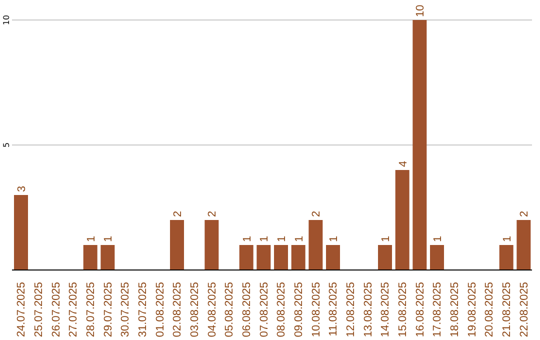 This screenshot has height=340, width=540. What do you see at coordinates (264, 310) in the screenshot?
I see `x-tick-label: 07.08.2025` at bounding box center [264, 310].